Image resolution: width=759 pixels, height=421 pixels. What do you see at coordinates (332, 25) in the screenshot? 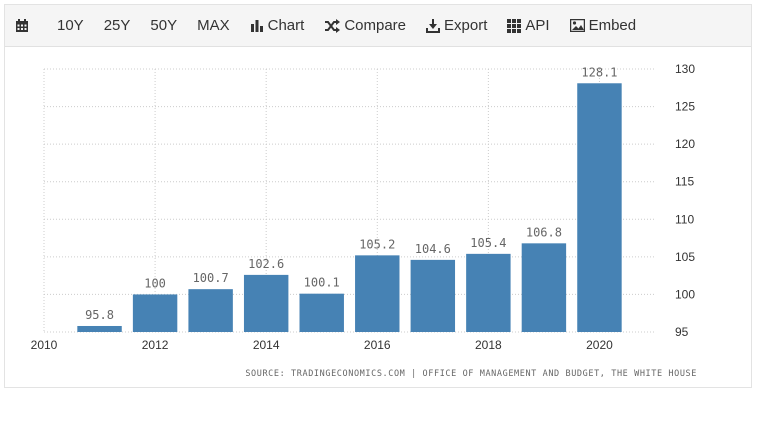
I see `shuffle-icon` at bounding box center [332, 25].